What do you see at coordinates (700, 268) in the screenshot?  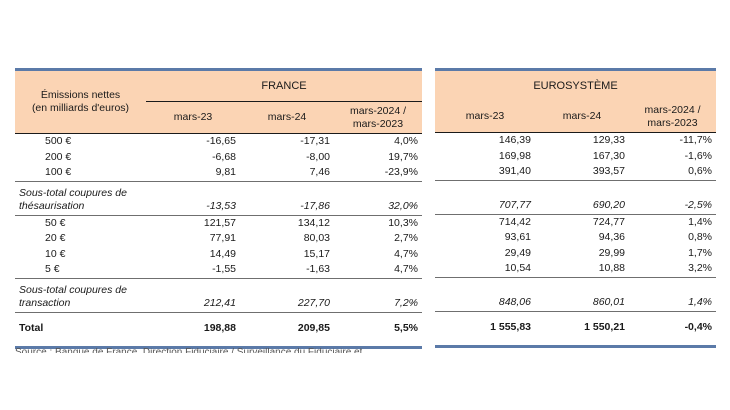 I see `variation-cell: 3,2%` at bounding box center [700, 268].